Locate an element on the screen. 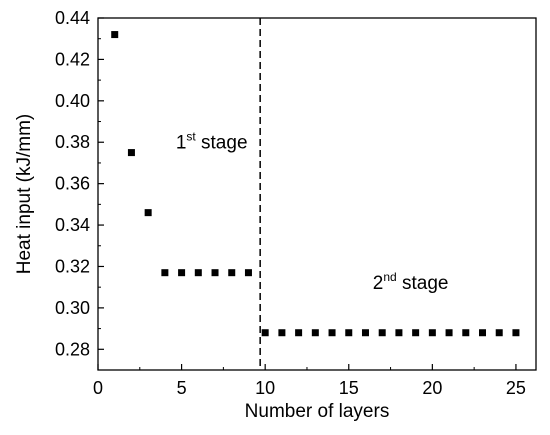 The image size is (550, 435). x-tick-label: 10 is located at coordinates (265, 388).